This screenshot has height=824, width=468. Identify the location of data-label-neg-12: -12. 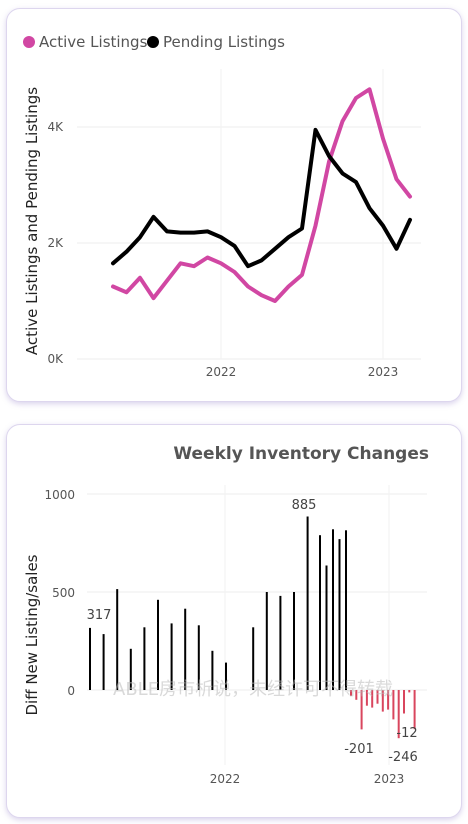
(406, 733).